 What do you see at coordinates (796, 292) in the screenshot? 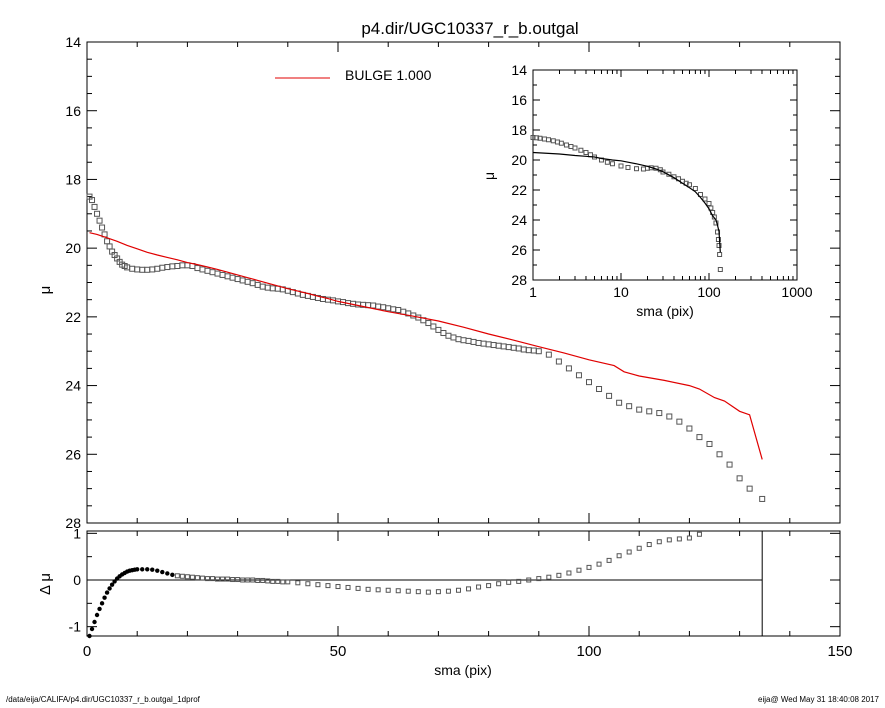
I see `x-tick-label: 1000` at bounding box center [796, 292].